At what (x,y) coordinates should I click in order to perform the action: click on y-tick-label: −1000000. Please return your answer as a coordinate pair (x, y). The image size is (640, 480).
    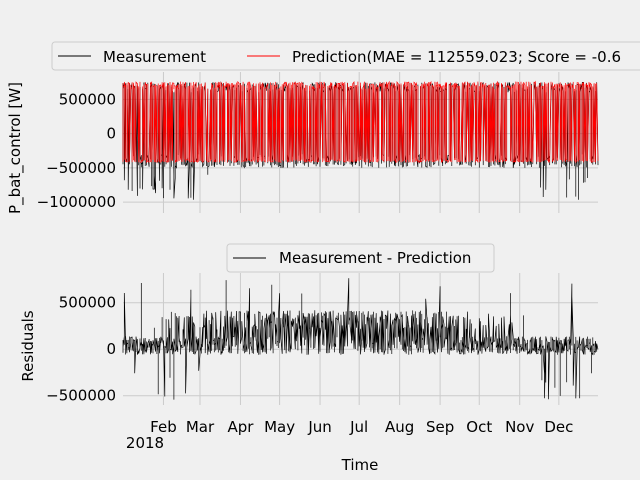
    Looking at the image, I should click on (76, 202).